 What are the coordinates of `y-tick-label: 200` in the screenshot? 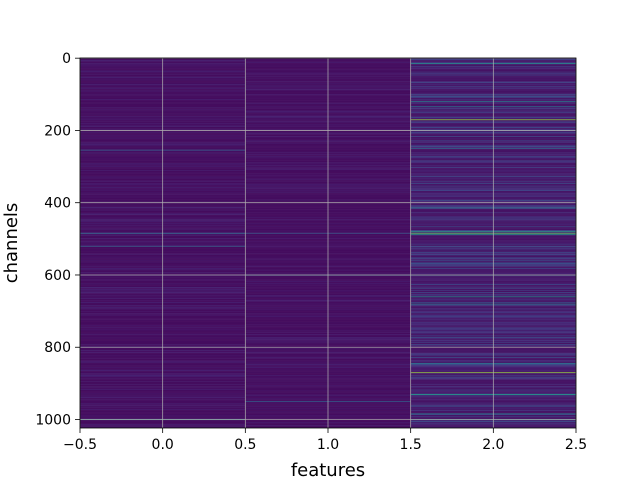 It's located at (57, 131).